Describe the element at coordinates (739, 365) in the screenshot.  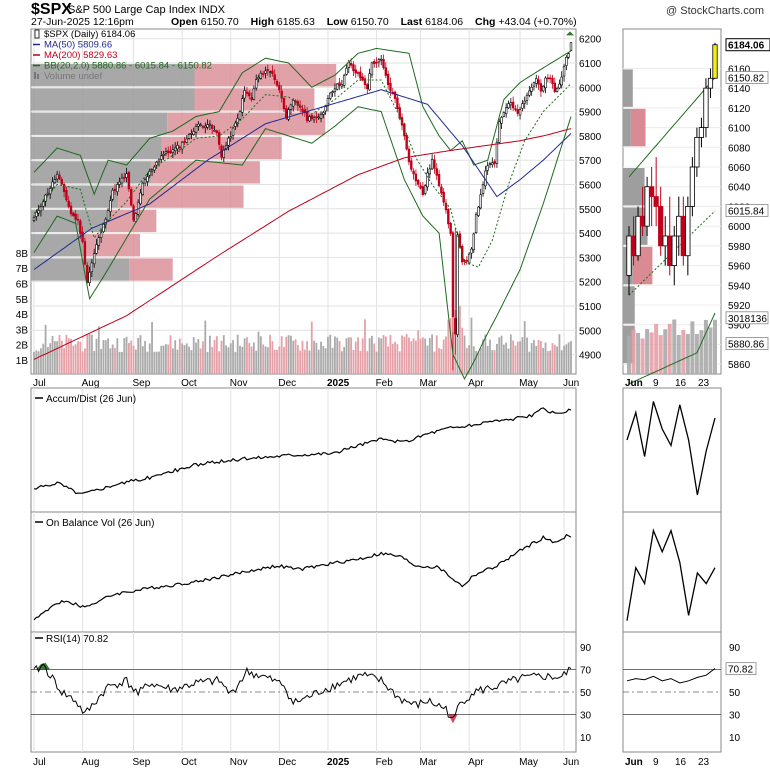
I see `zoom-price-axis-label: 5860` at that location.